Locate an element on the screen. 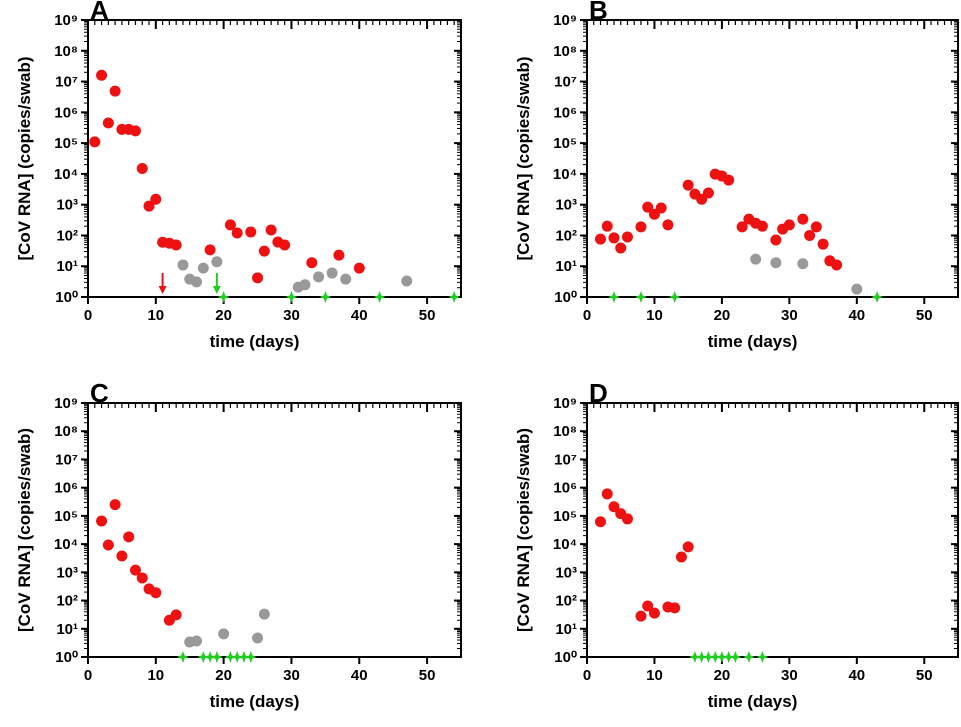  panel-title: D is located at coordinates (598, 393).